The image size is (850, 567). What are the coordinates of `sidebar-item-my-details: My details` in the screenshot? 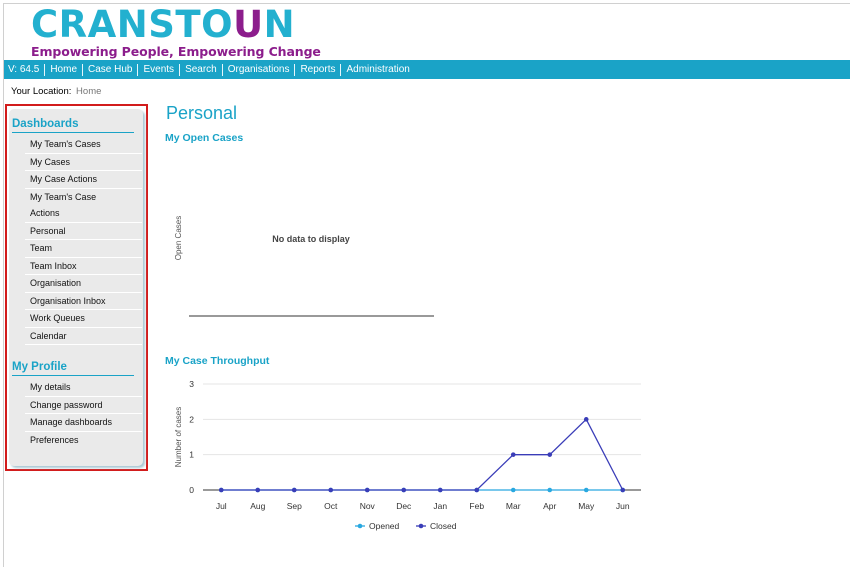 It's located at (83, 388).